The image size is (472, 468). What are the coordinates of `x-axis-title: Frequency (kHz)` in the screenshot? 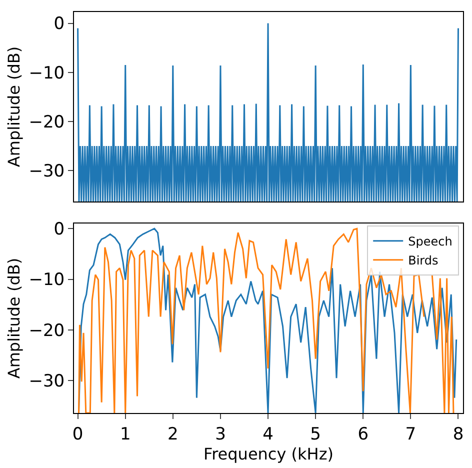 It's located at (269, 454).